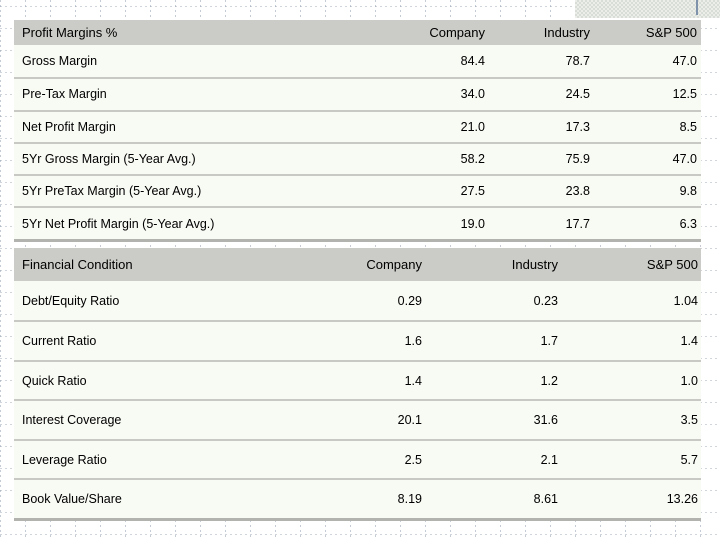  What do you see at coordinates (64, 459) in the screenshot?
I see `row-label: Leverage Ratio` at bounding box center [64, 459].